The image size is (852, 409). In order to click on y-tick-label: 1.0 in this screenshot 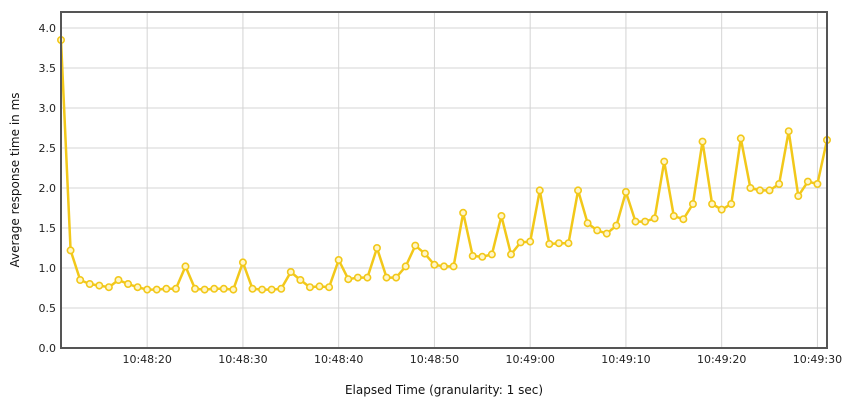, I will do `click(48, 268)`.